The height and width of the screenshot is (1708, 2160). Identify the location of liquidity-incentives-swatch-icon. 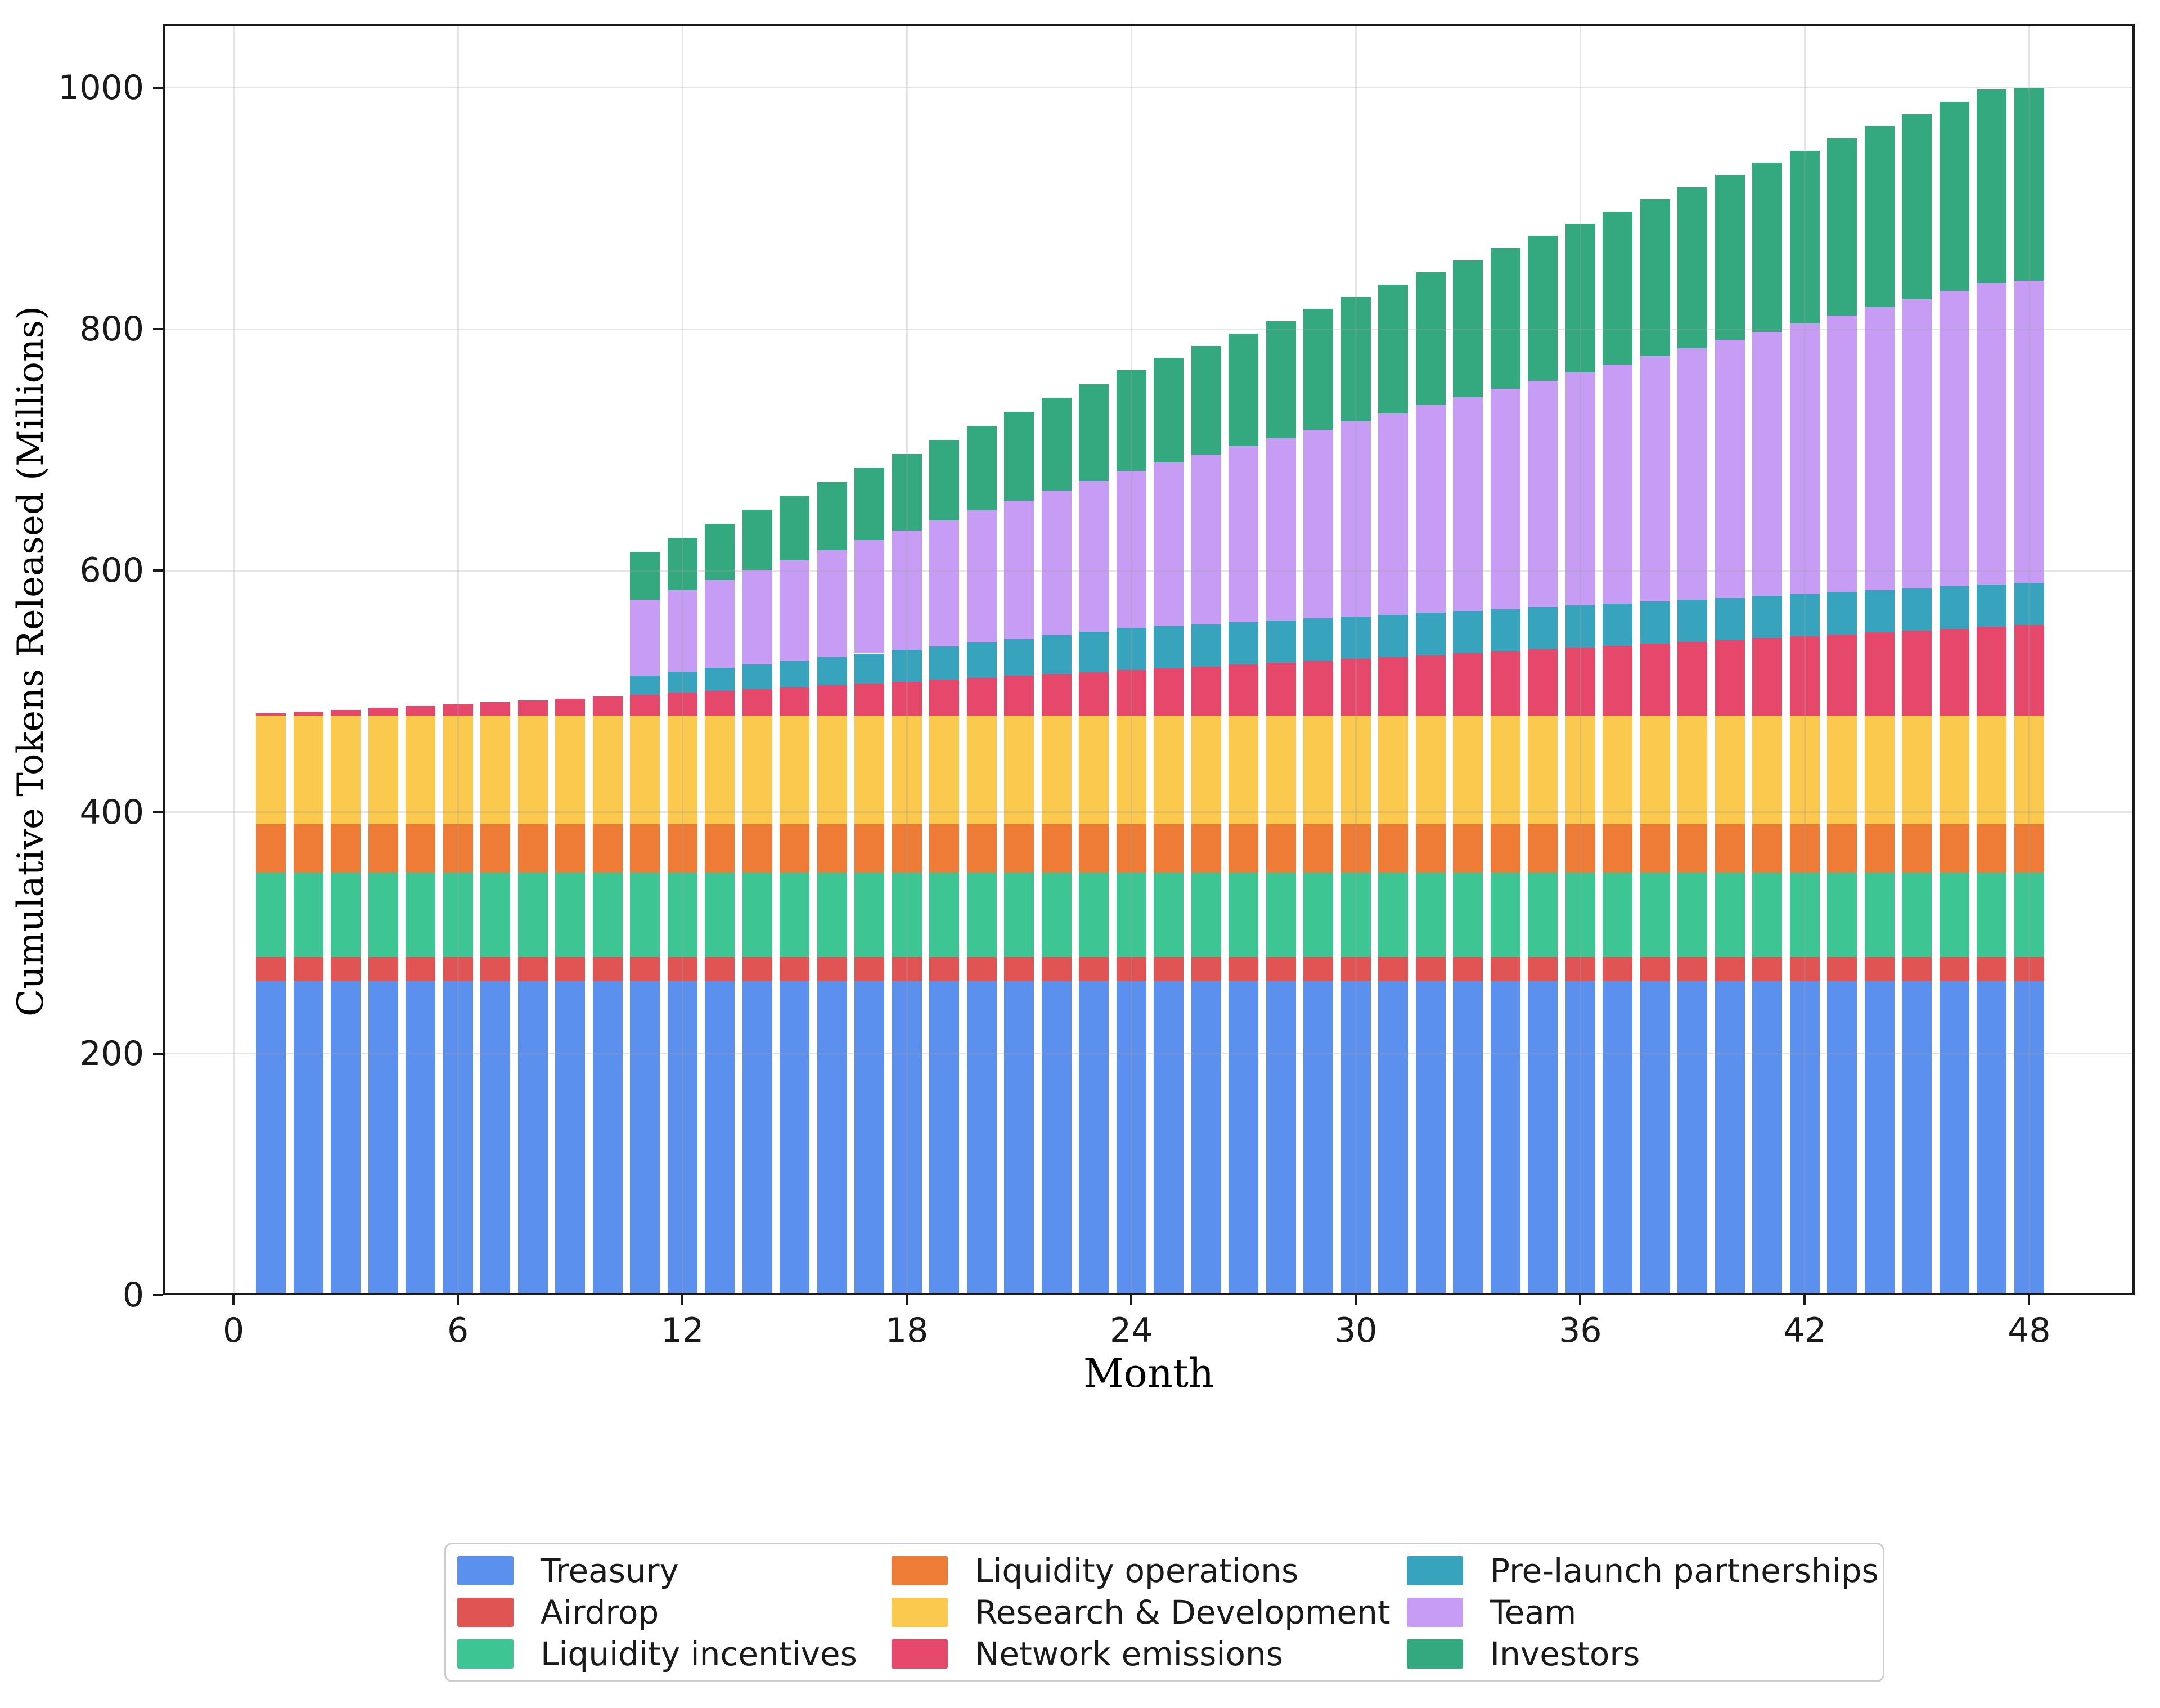
(485, 1654).